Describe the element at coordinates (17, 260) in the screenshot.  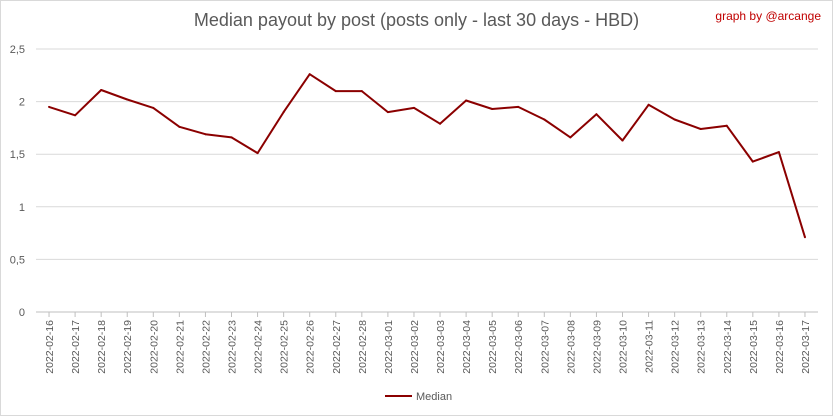
I see `y-tick-label: 0,5` at that location.